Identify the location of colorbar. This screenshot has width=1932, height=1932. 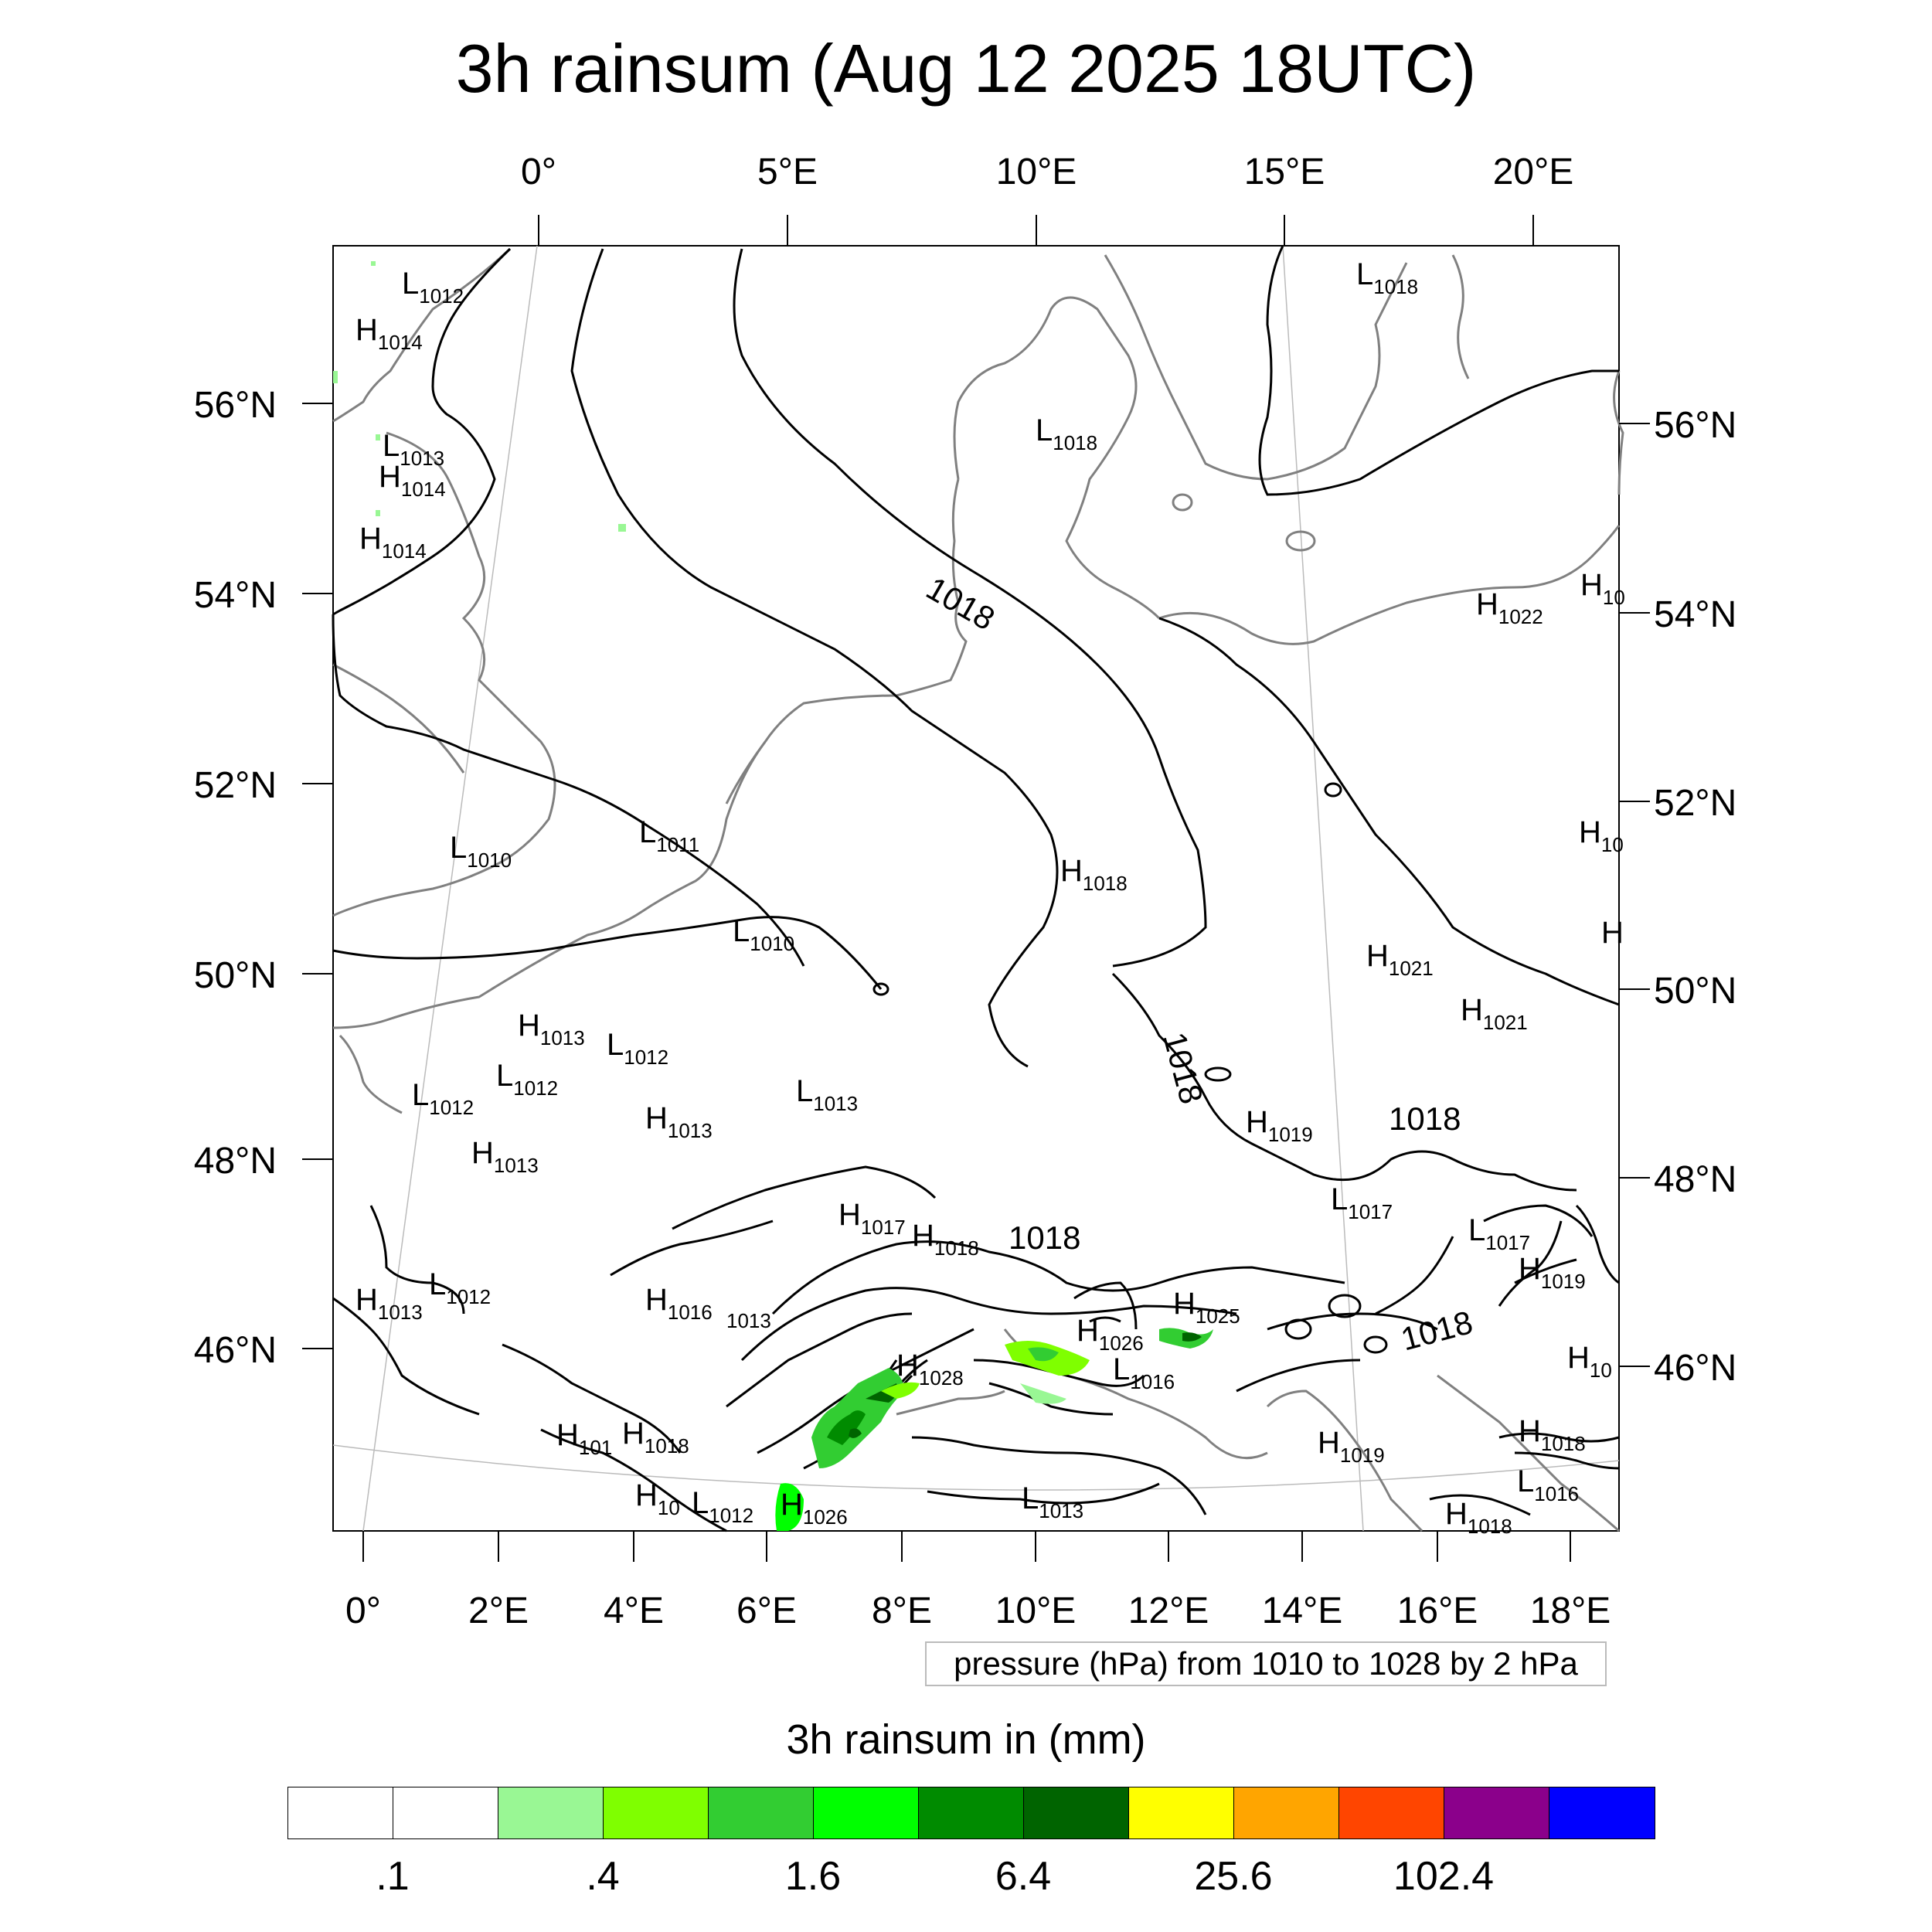
(971, 1813).